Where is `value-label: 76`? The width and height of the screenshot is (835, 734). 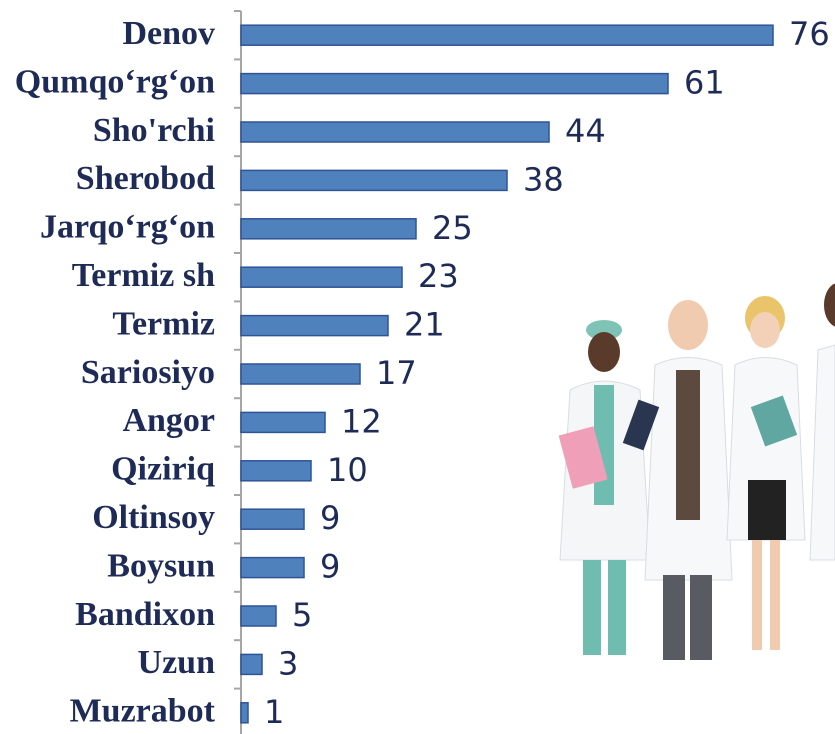
value-label: 76 is located at coordinates (809, 34).